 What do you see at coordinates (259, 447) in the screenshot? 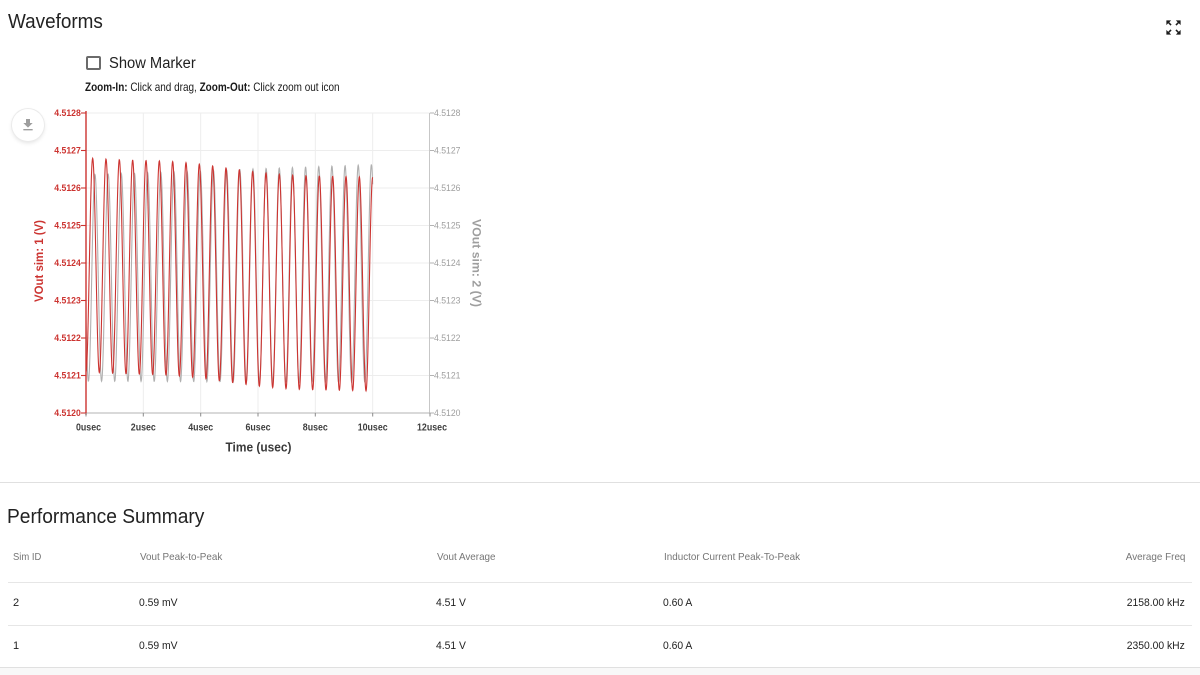
I see `svg-text: Time (usec)` at bounding box center [259, 447].